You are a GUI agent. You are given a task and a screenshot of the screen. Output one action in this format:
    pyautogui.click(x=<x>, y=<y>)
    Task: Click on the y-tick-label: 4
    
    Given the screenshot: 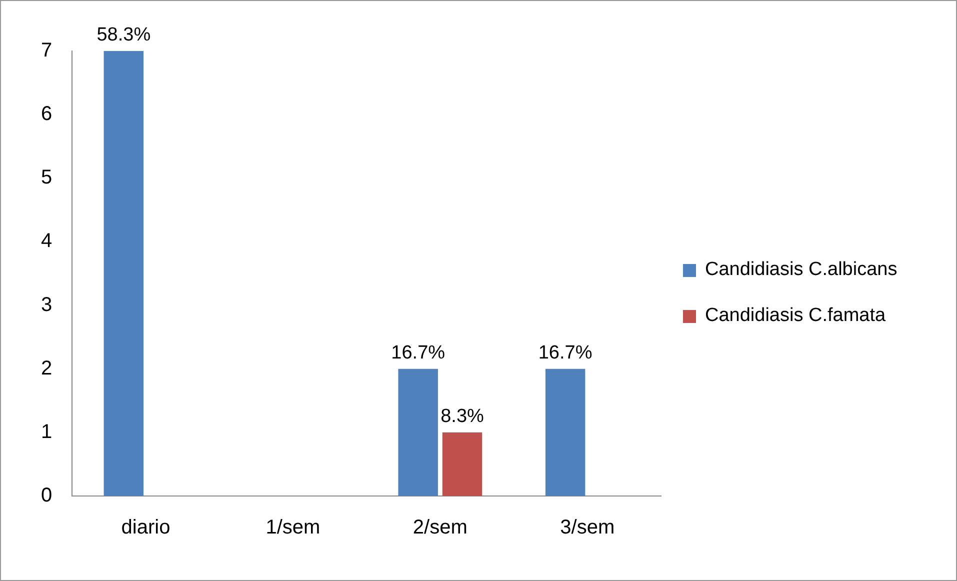 What is the action you would take?
    pyautogui.click(x=46, y=241)
    